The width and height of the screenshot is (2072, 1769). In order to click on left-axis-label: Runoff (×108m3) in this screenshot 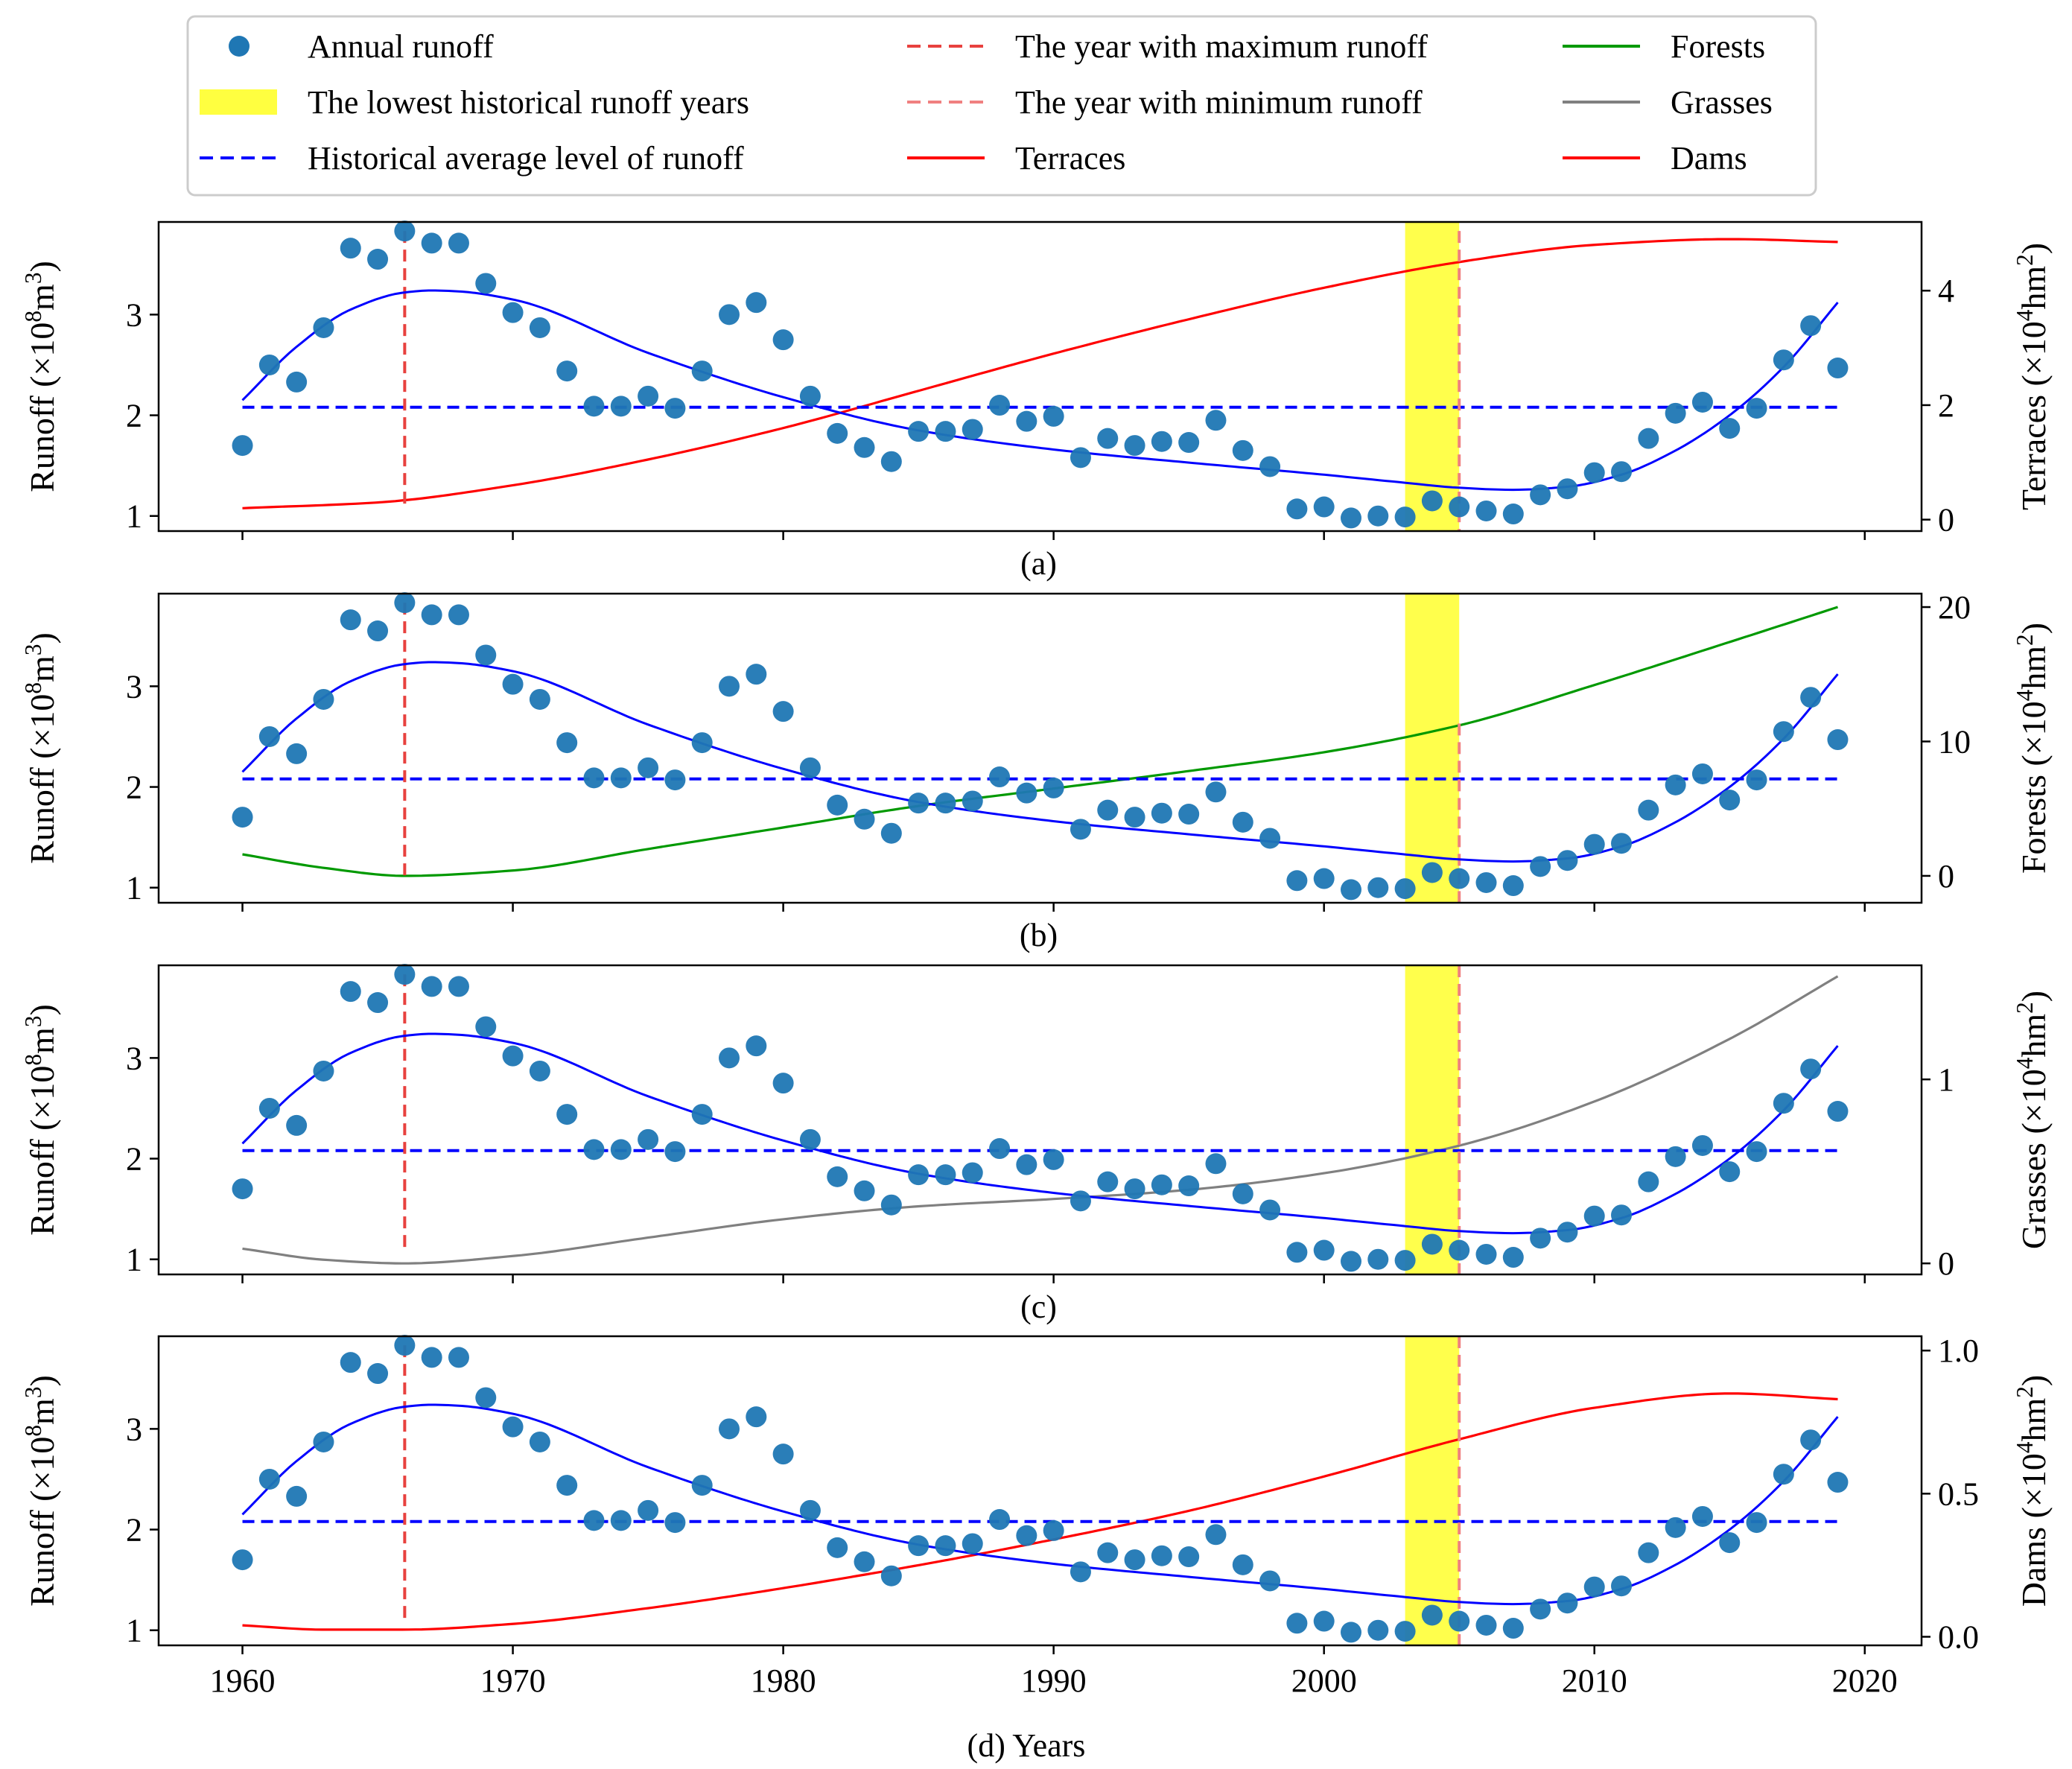, I will do `click(41, 1491)`.